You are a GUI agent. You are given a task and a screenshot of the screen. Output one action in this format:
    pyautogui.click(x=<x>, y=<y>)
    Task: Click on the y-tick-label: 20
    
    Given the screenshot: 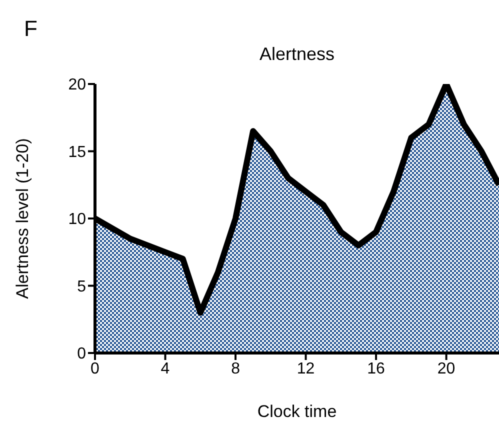 What is the action you would take?
    pyautogui.click(x=77, y=85)
    